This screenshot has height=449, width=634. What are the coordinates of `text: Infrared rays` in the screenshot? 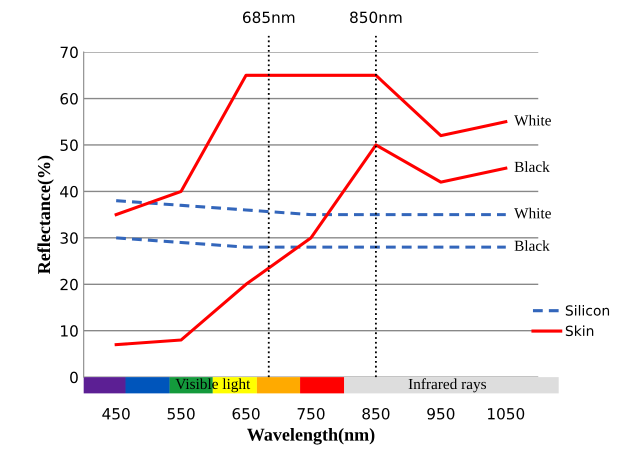 It's located at (447, 385).